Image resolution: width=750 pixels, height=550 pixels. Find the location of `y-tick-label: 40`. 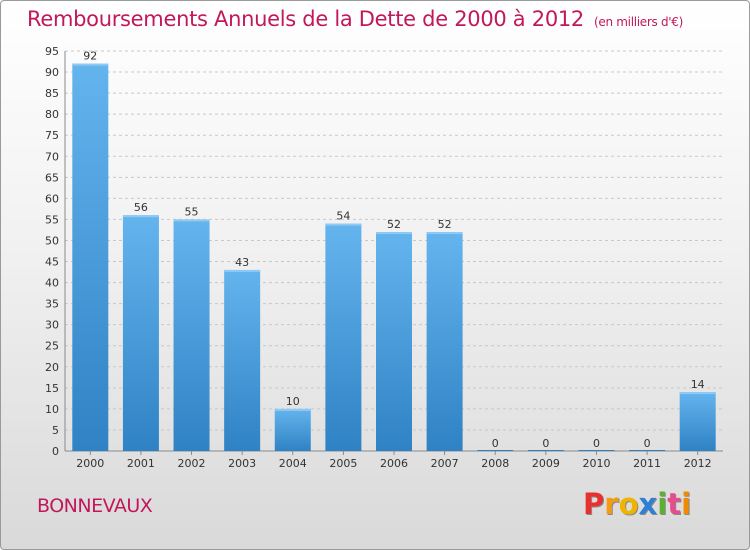

y-tick-label: 40 is located at coordinates (52, 283).